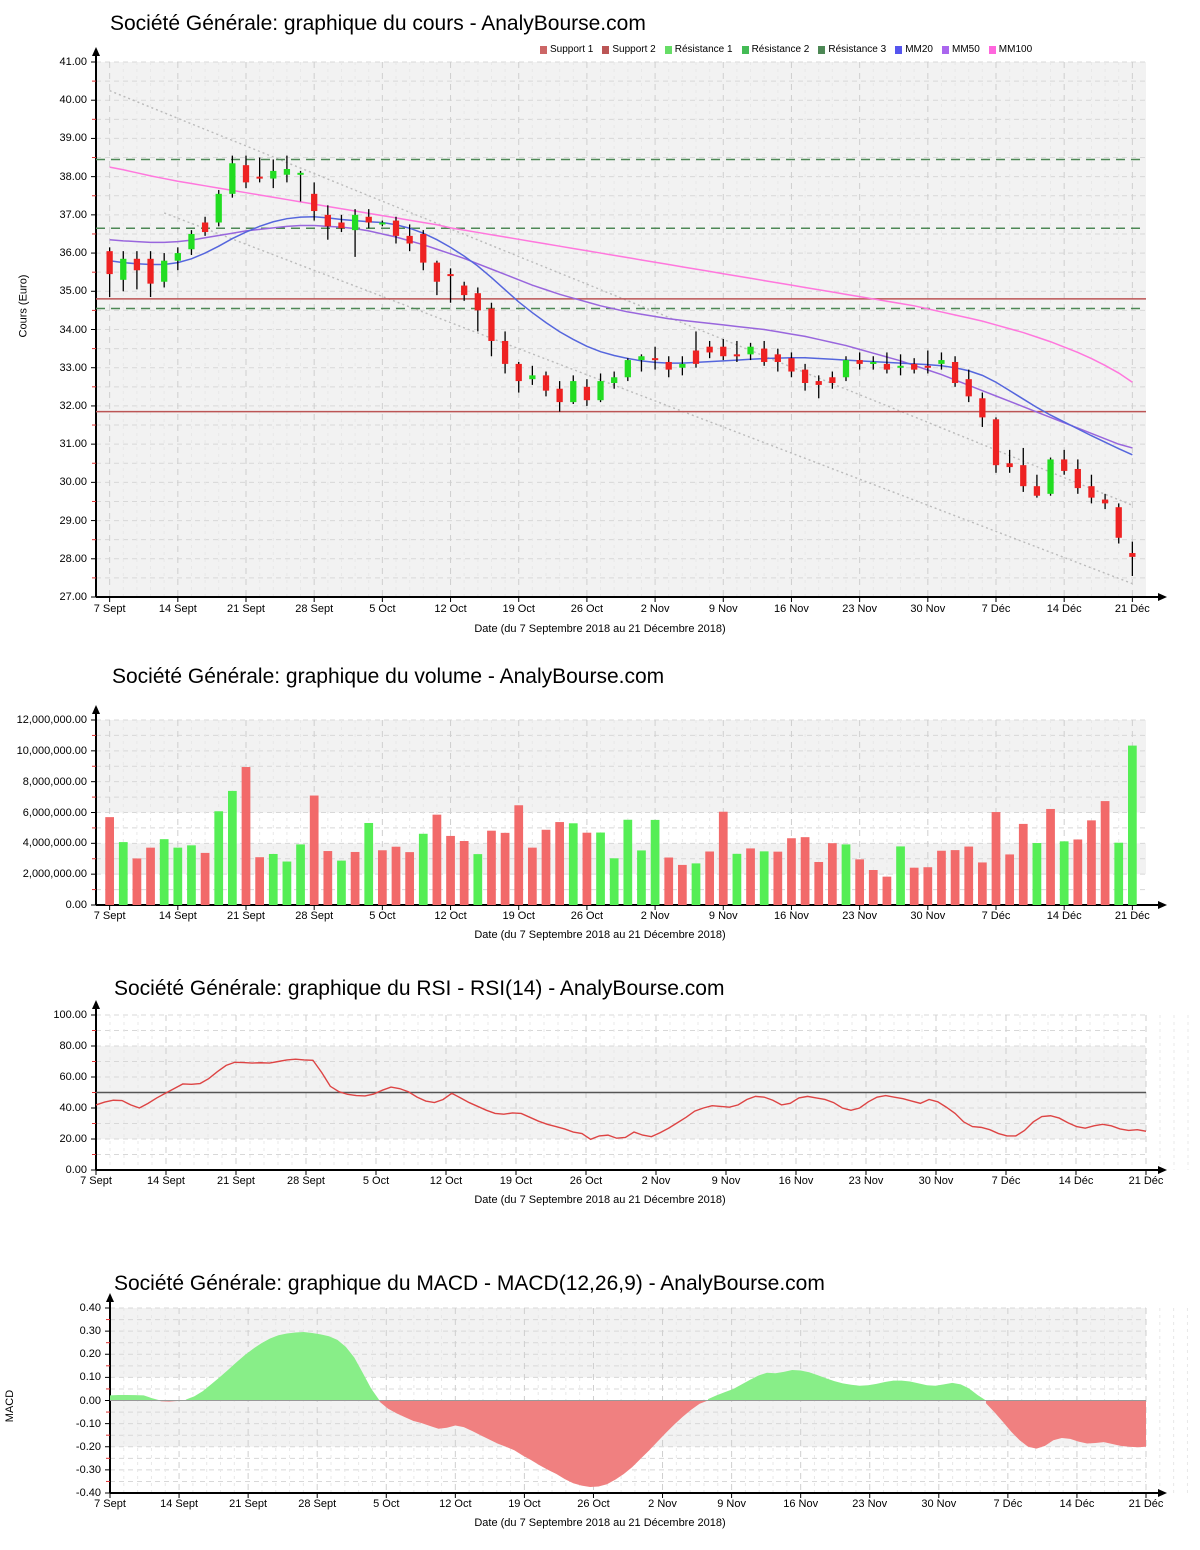  What do you see at coordinates (73, 520) in the screenshot?
I see `price-y-tick-label: 29.00` at bounding box center [73, 520].